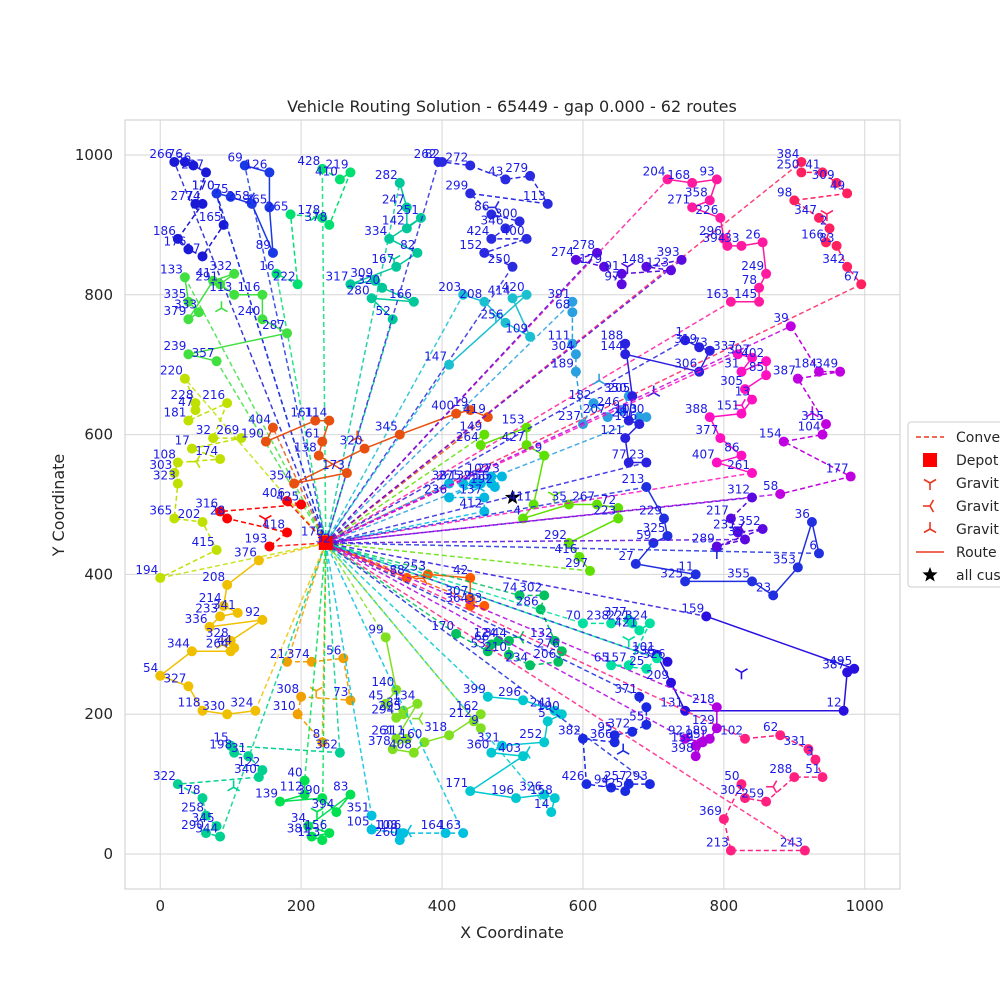 The image size is (1000, 1000). I want to click on customer-label: 92, so click(675, 731).